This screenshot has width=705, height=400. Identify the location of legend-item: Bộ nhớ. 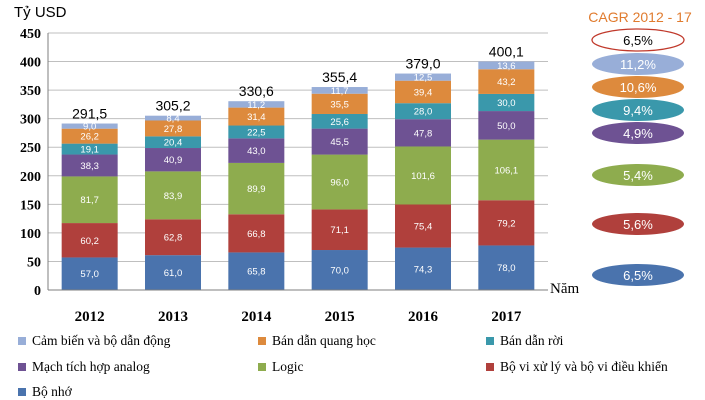
(45, 392).